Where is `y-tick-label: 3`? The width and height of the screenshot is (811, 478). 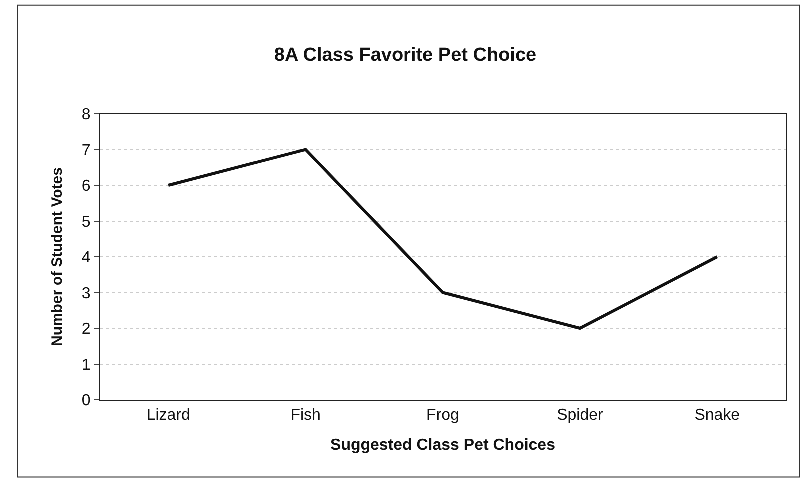 y-tick-label: 3 is located at coordinates (86, 293).